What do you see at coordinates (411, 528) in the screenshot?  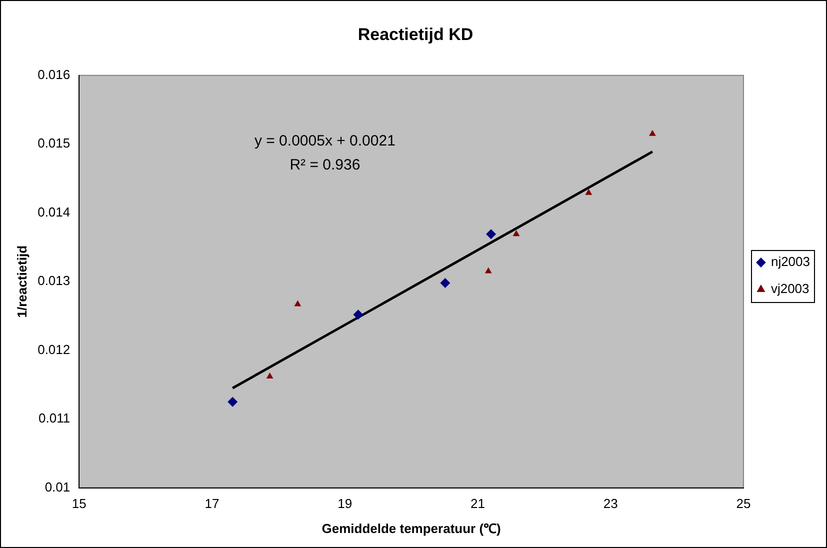 I see `x-axis-title: Gemiddelde temperatuur (℃)` at bounding box center [411, 528].